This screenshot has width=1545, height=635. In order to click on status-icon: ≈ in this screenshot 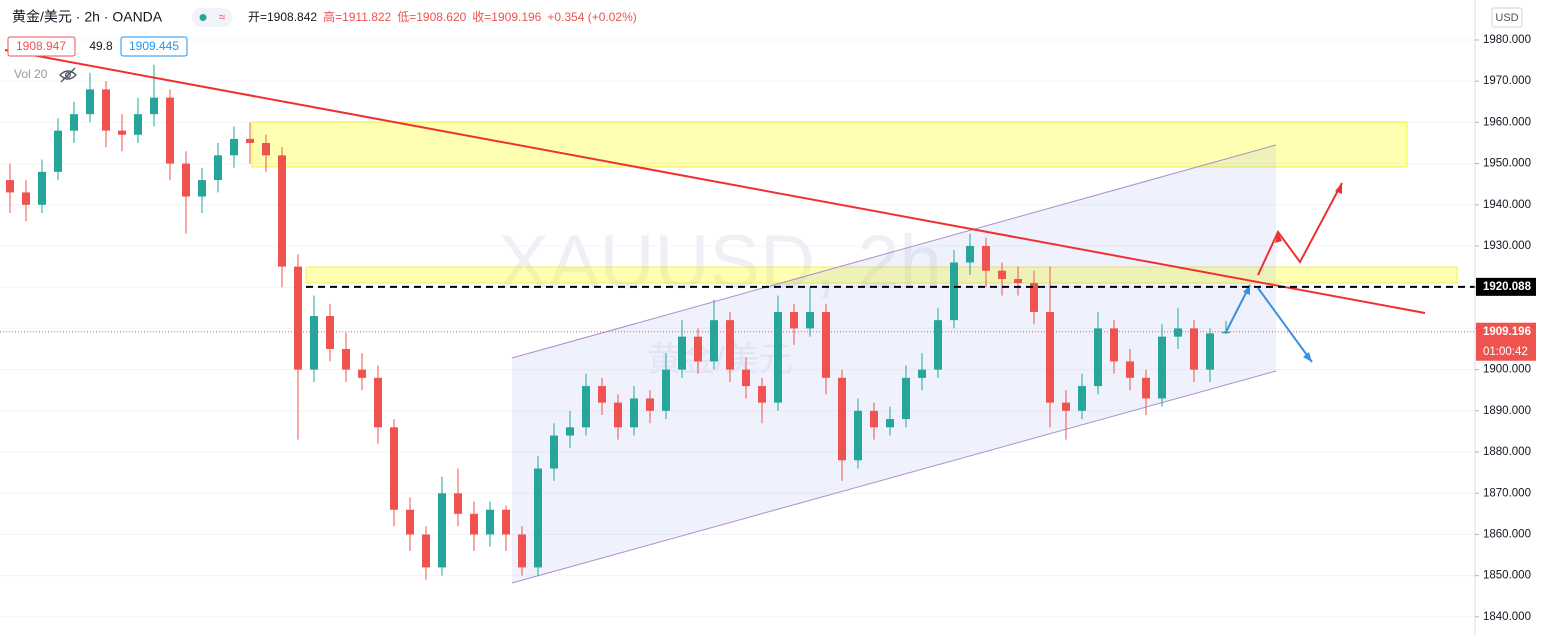, I will do `click(222, 17)`.